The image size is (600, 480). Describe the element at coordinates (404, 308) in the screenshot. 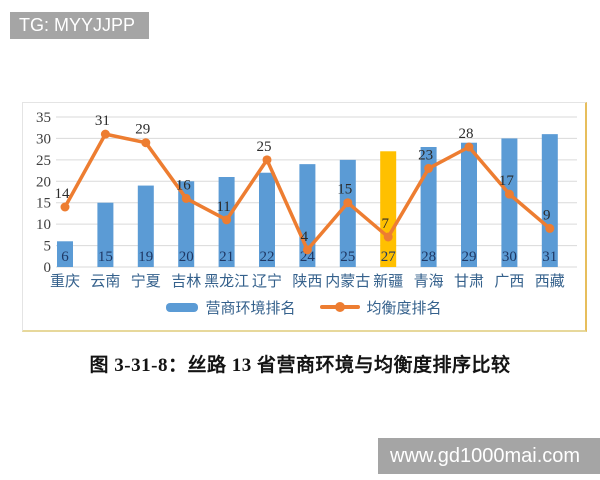

I see `legend-line-label: 均衡度排名` at that location.